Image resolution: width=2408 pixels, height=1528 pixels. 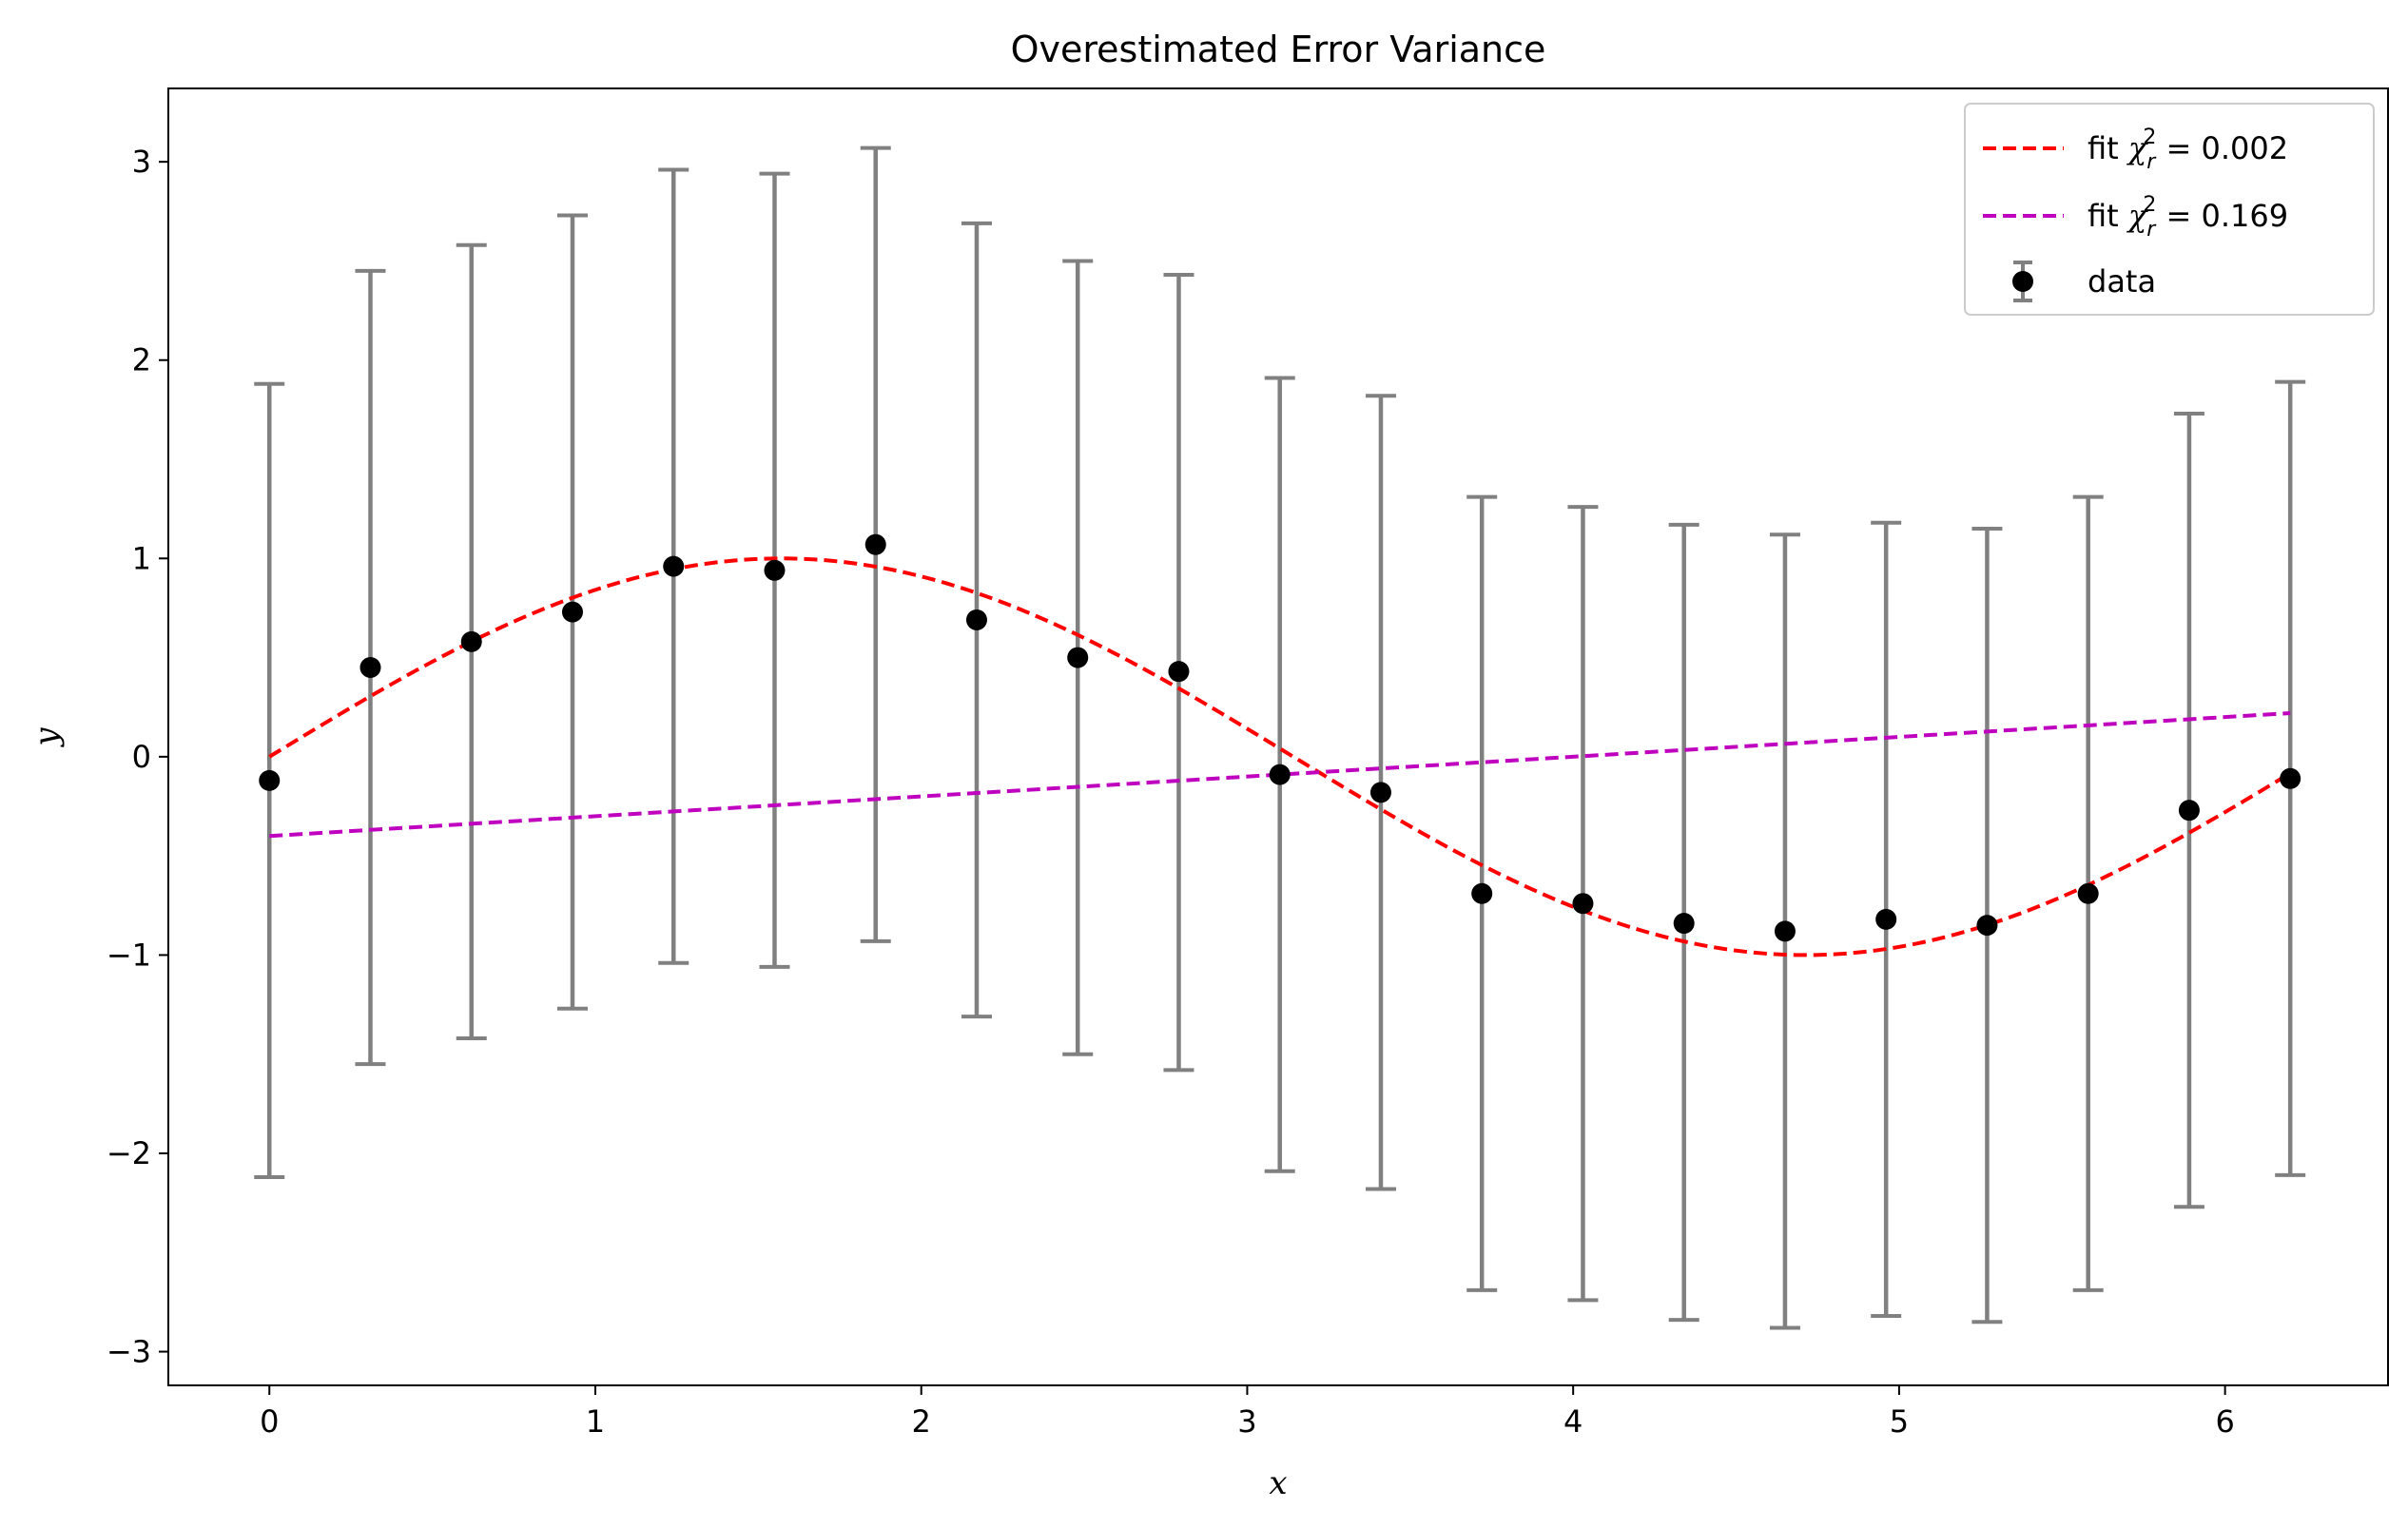 What do you see at coordinates (1900, 1421) in the screenshot?
I see `x-tick-label: 5` at bounding box center [1900, 1421].